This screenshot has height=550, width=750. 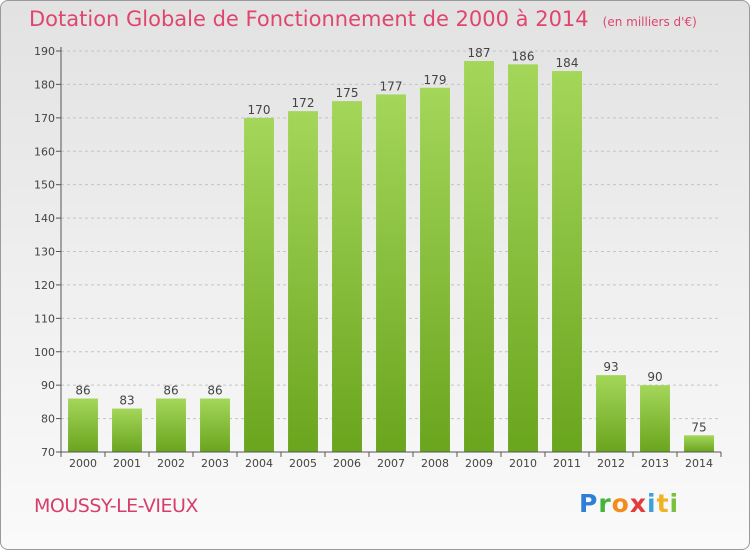 I want to click on bar-value-label: 93, so click(x=610, y=367).